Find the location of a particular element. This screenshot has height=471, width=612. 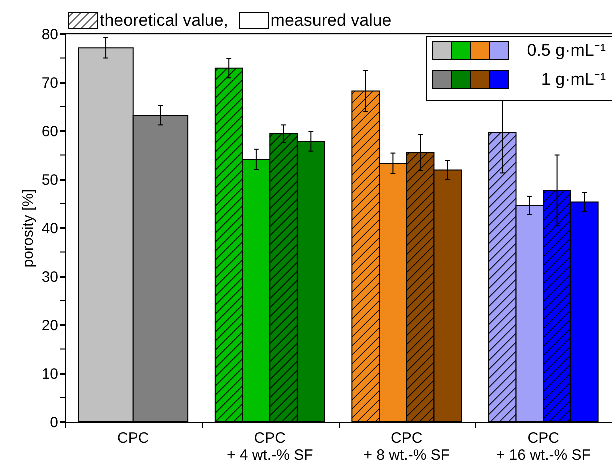

y-tick-label: 30 is located at coordinates (50, 277).